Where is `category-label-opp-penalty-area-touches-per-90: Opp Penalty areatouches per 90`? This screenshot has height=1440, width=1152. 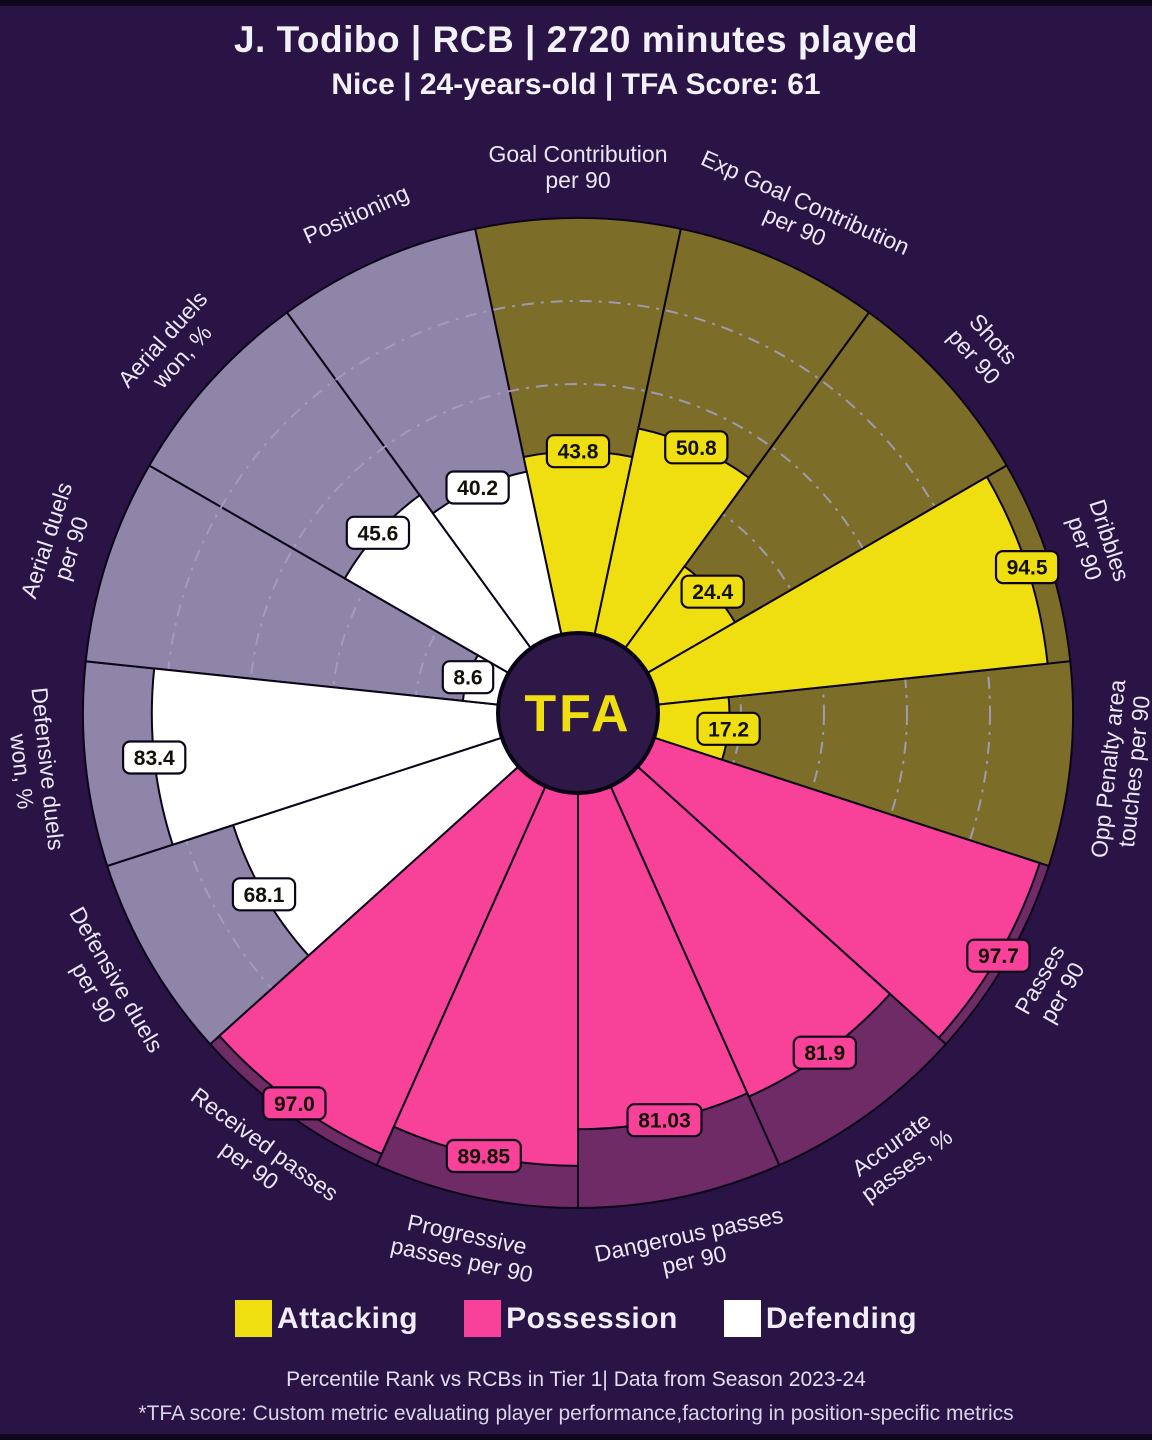 category-label-opp-penalty-area-touches-per-90: Opp Penalty areatouches per 90 is located at coordinates (1119, 770).